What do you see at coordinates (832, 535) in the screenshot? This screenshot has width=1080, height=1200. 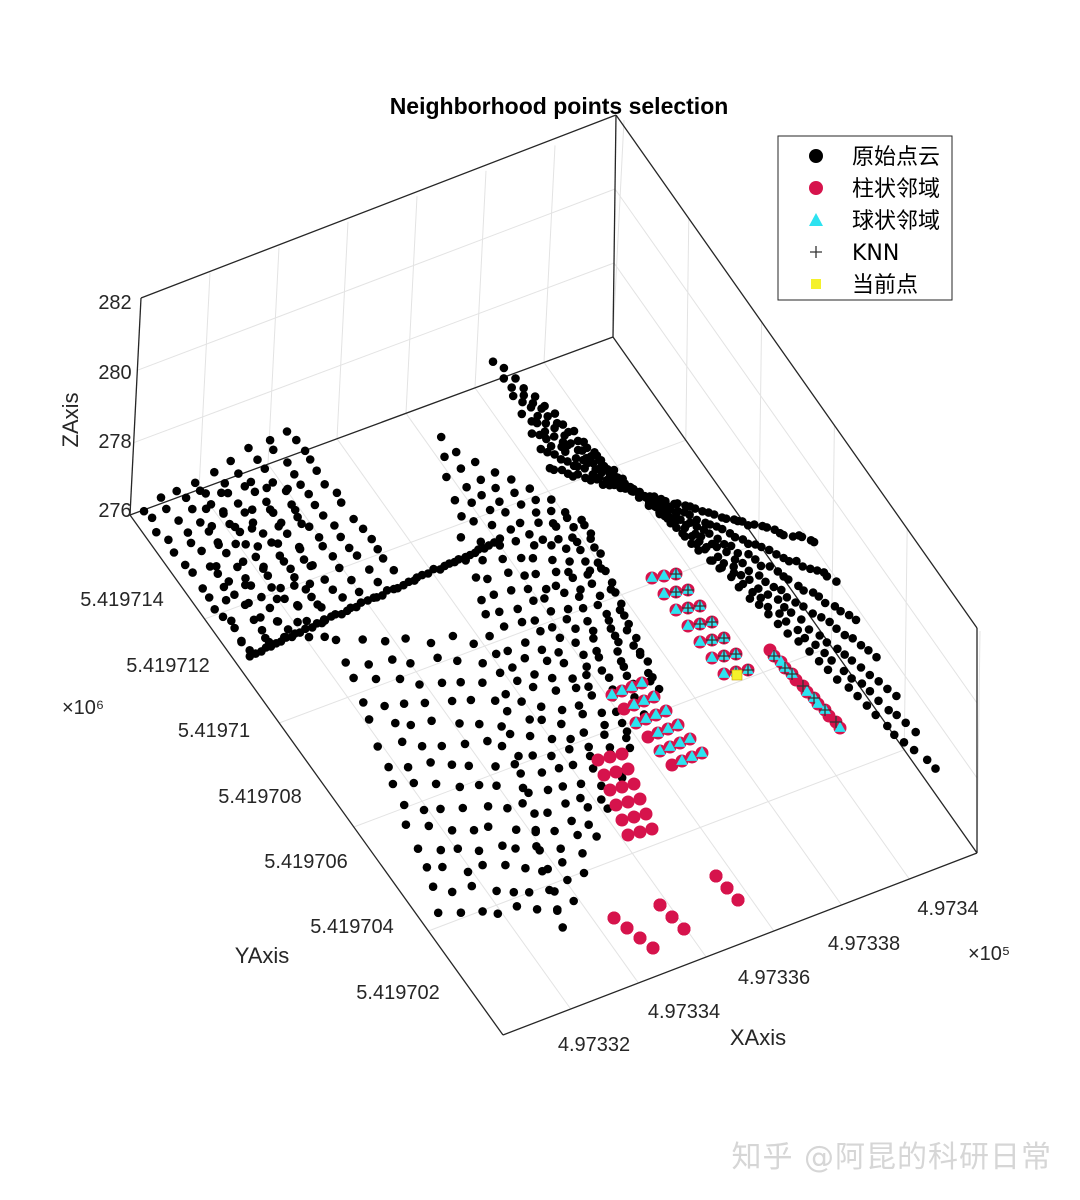 I see `x-grid-line` at bounding box center [832, 535].